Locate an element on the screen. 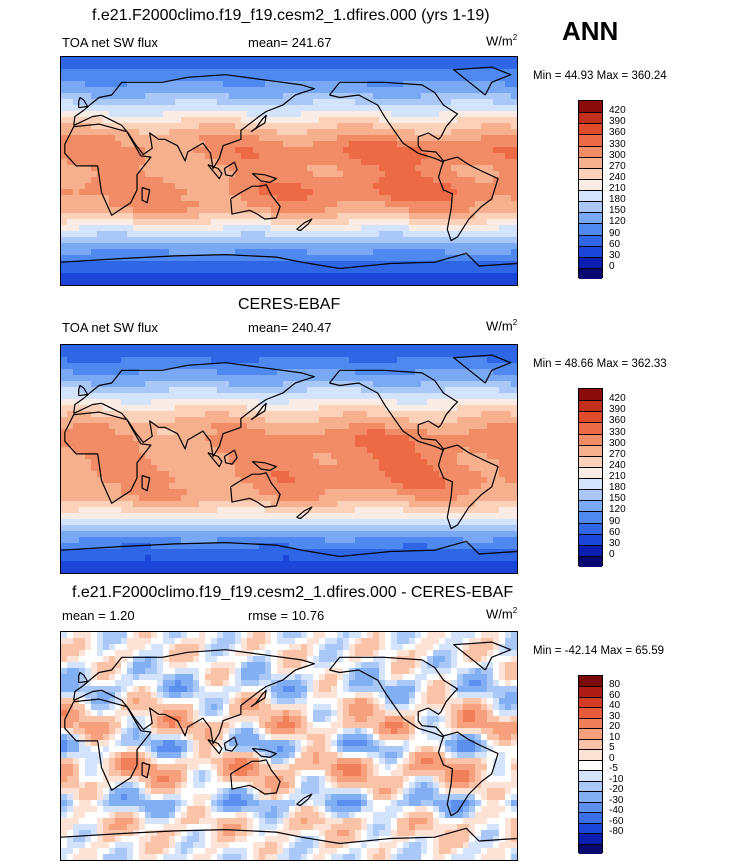 The image size is (732, 865). colorbar-tick-label: 240 is located at coordinates (617, 177).